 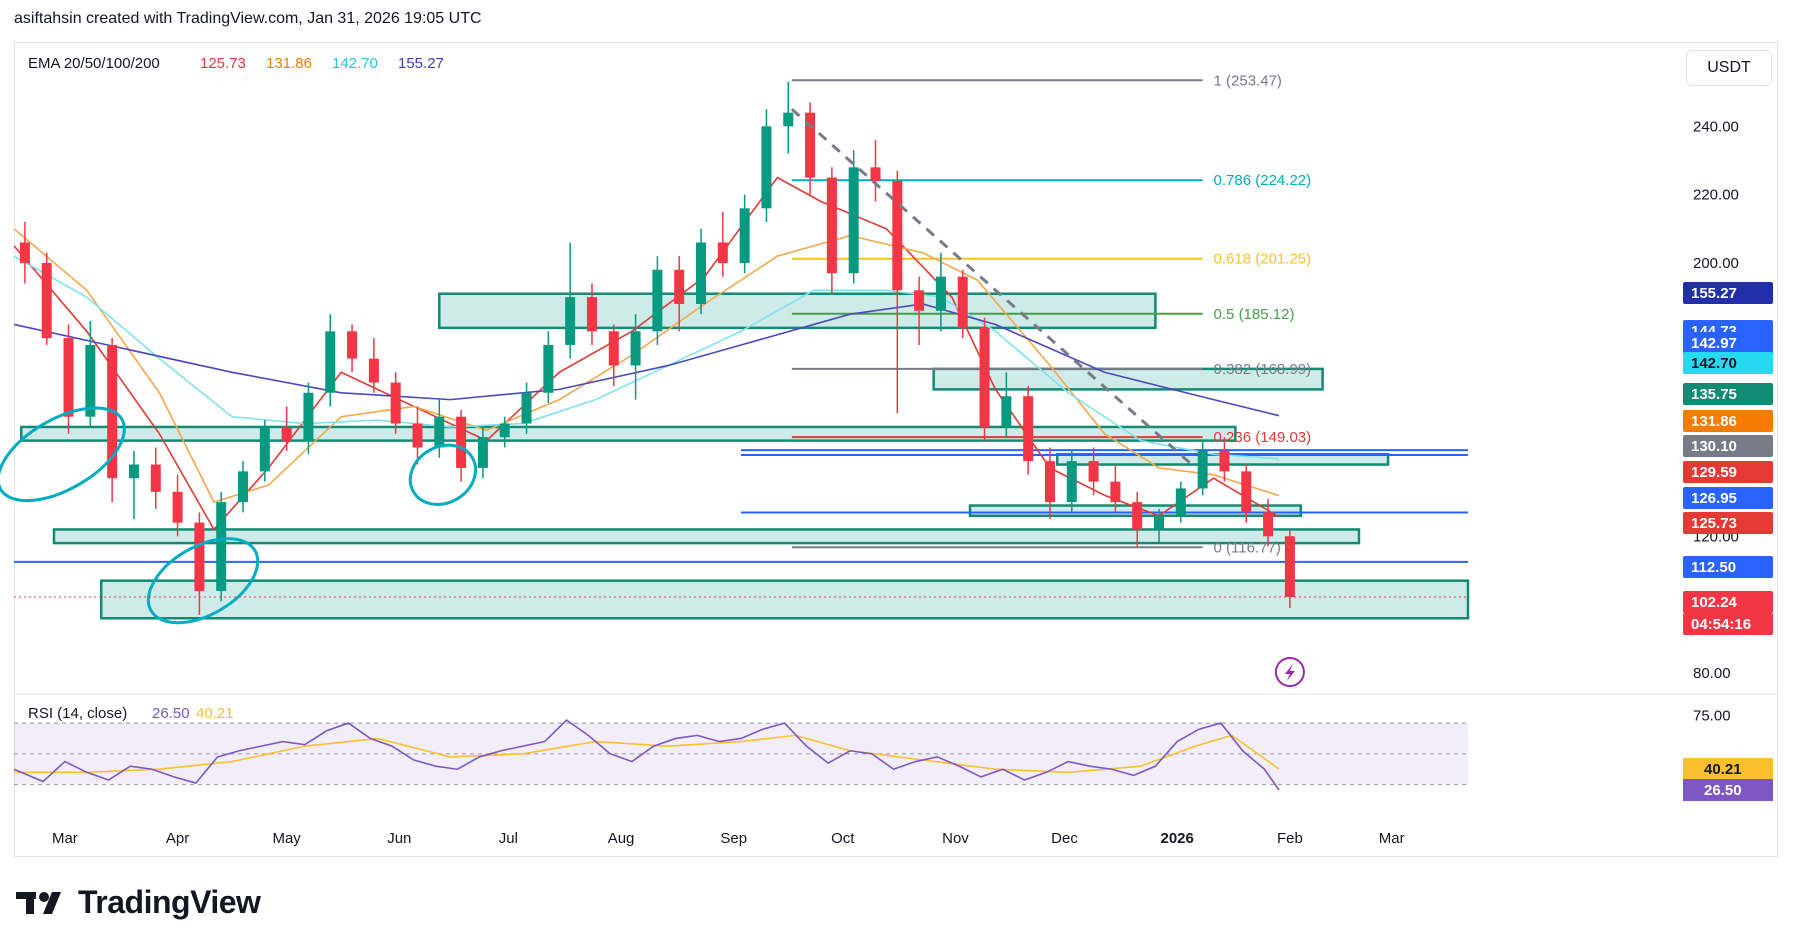 What do you see at coordinates (1729, 68) in the screenshot?
I see `currency-selector: USDT` at bounding box center [1729, 68].